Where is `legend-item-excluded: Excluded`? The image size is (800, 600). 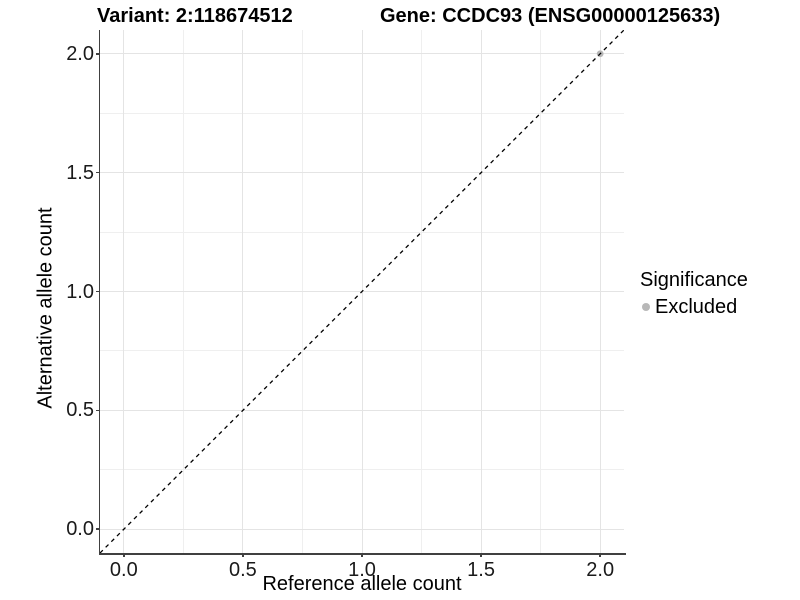 legend-item-excluded: Excluded is located at coordinates (694, 307).